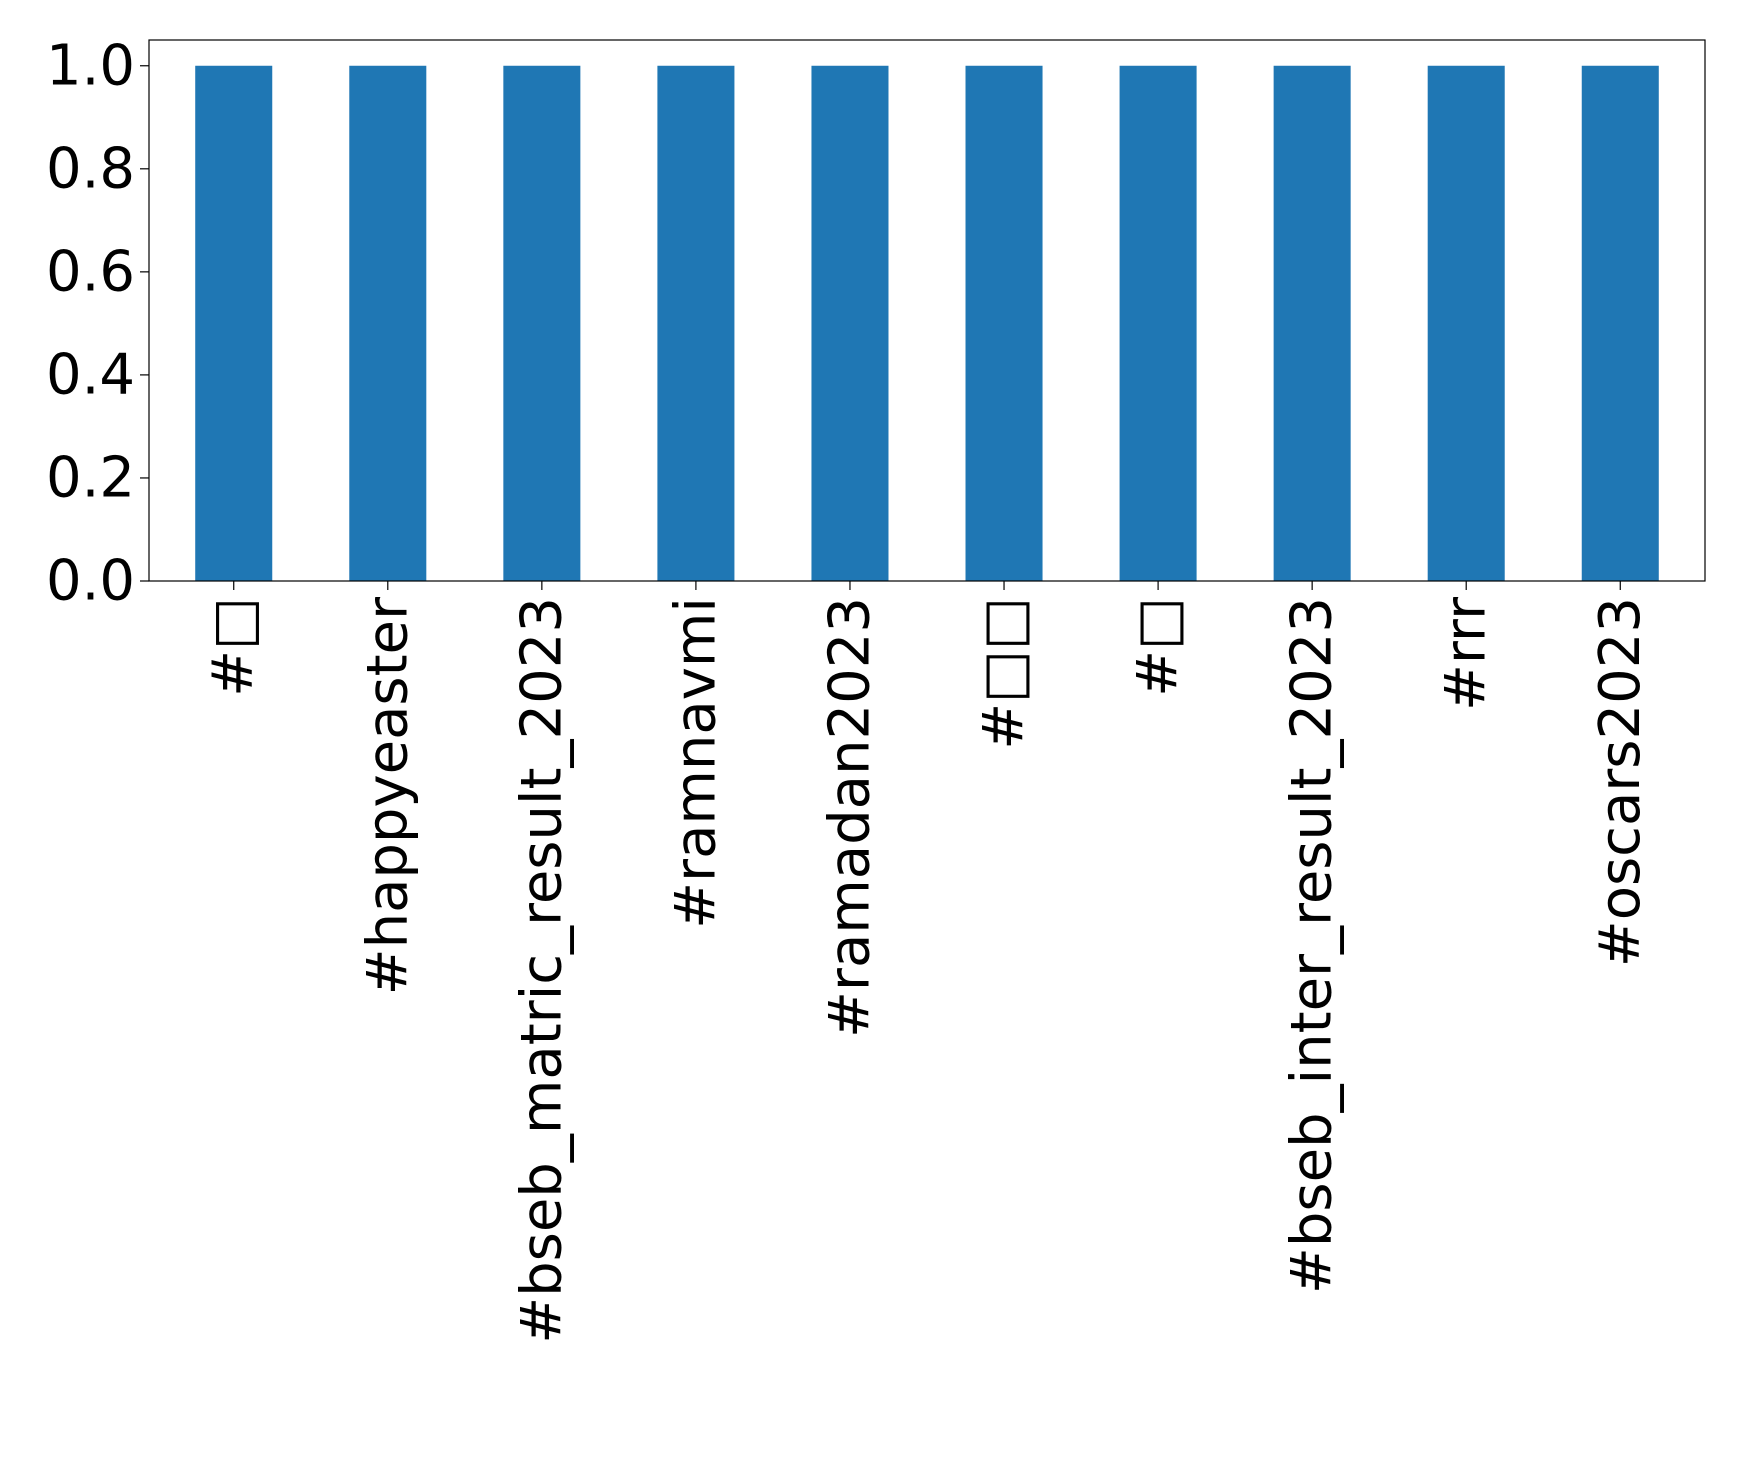 The width and height of the screenshot is (1739, 1462). I want to click on x-tick-label: #bseb_inter_result_2023, so click(1312, 945).